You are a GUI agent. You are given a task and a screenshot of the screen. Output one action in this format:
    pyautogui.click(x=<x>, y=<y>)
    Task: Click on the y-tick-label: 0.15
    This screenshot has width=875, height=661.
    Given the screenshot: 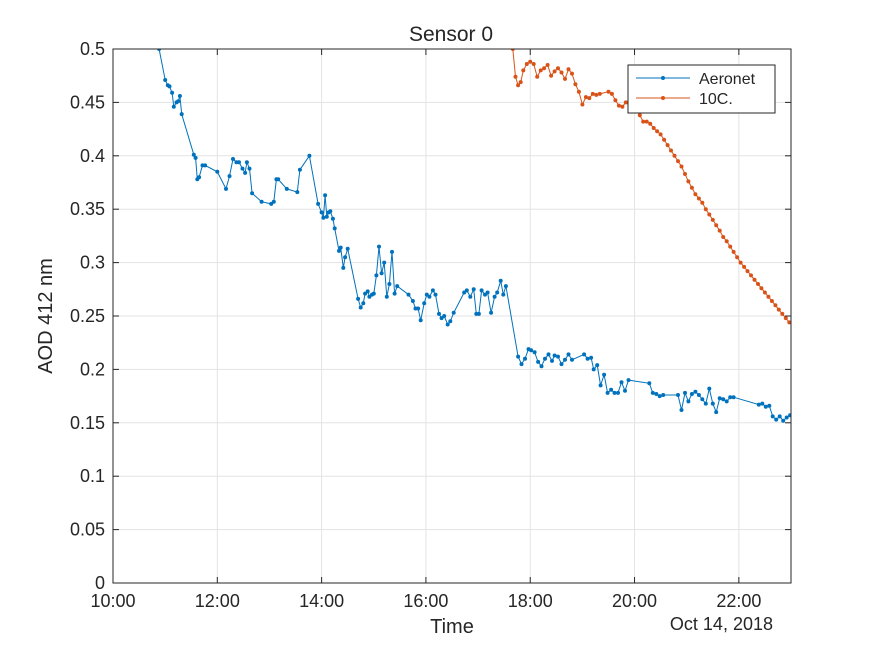 What is the action you would take?
    pyautogui.click(x=87, y=423)
    